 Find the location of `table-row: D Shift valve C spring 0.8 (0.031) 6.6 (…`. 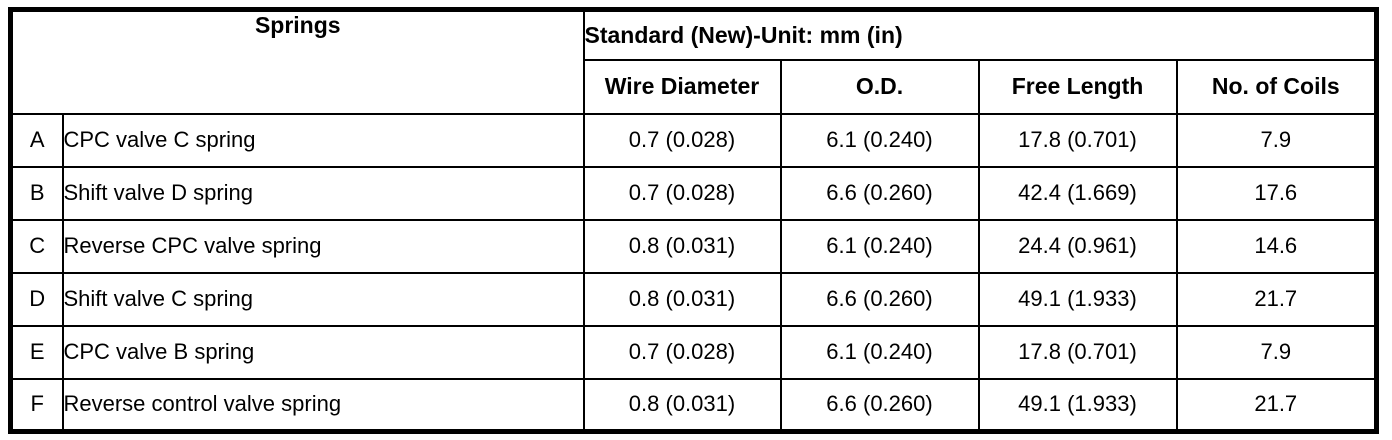

table-row: D Shift valve C spring 0.8 (0.031) 6.6 (… is located at coordinates (693, 299).